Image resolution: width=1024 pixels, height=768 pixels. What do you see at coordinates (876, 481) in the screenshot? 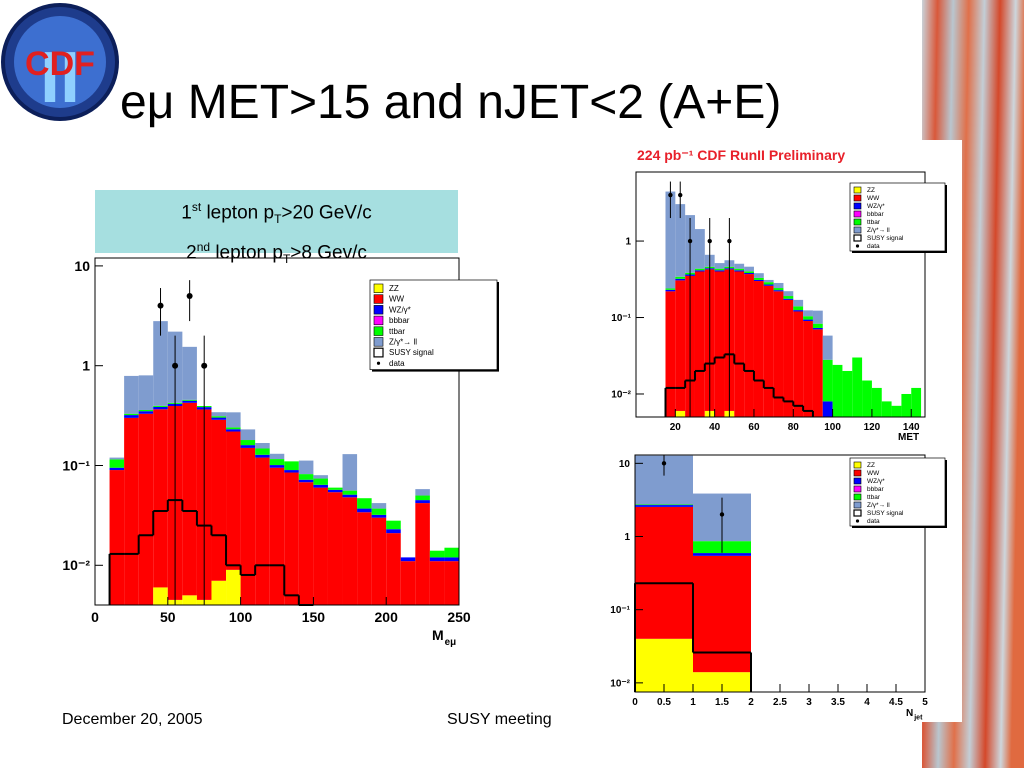
I see `legend-label: WZ/γ*` at bounding box center [876, 481].